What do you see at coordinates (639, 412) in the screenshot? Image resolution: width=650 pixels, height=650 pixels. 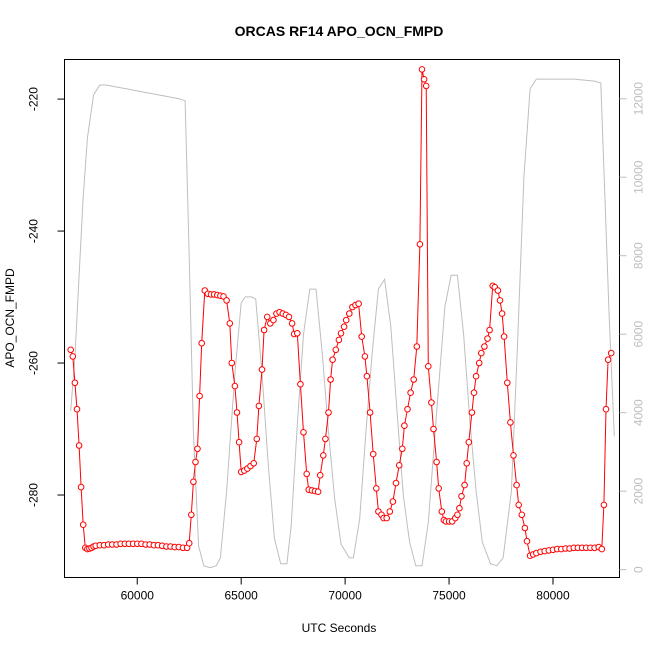 I see `y2-tick-label: 4000` at bounding box center [639, 412].